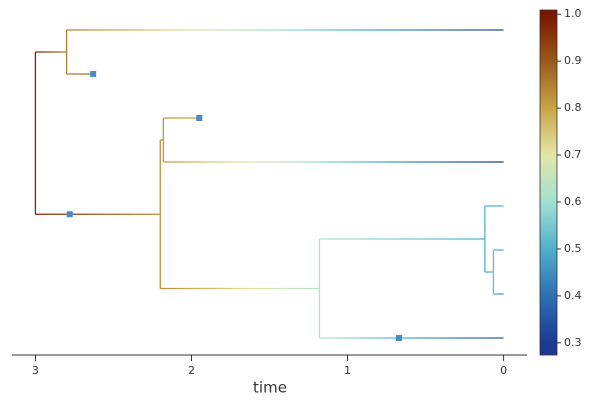 Image resolution: width=600 pixels, height=400 pixels. I want to click on x-tick-label: 1, so click(347, 370).